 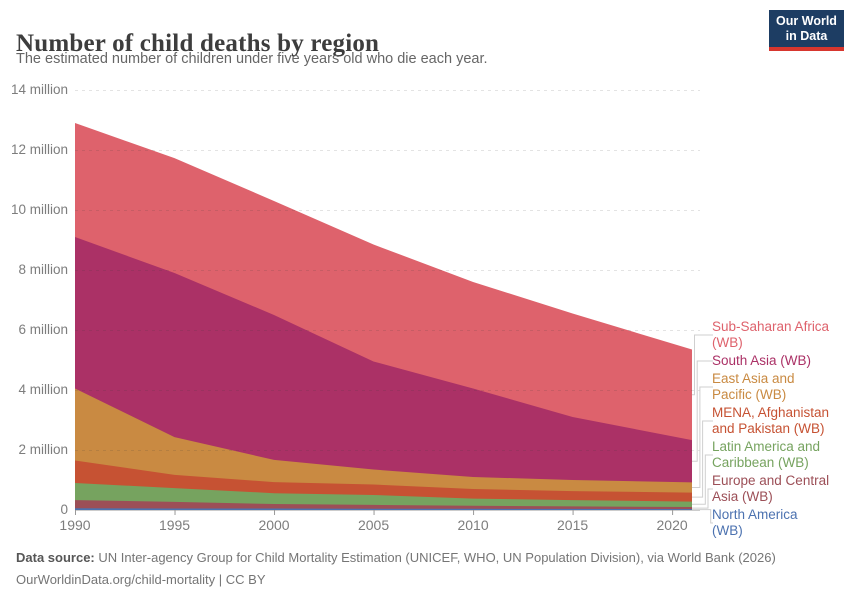 What do you see at coordinates (383, 509) in the screenshot?
I see `area-north-america-wb` at bounding box center [383, 509].